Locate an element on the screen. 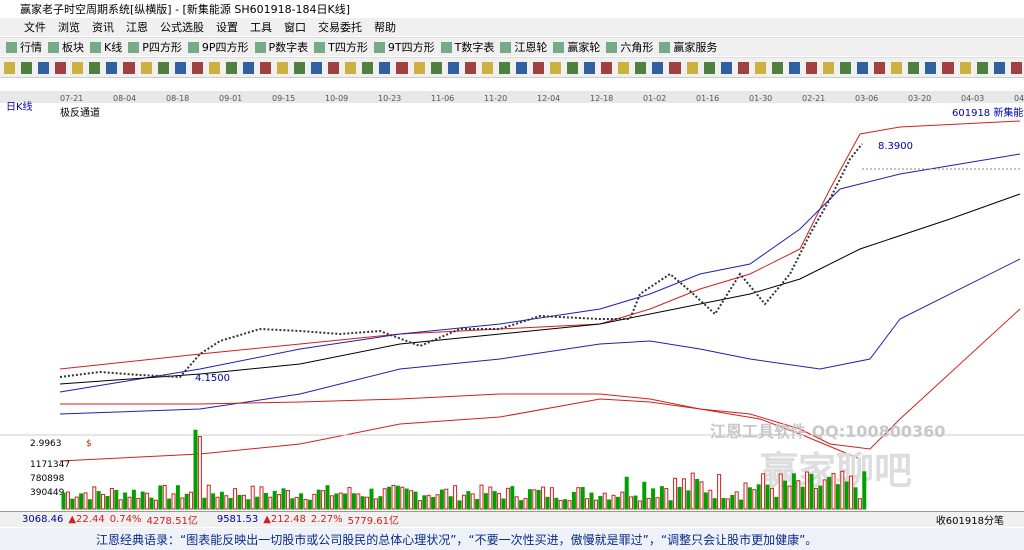 The width and height of the screenshot is (1024, 550). index-value: ▲212.48 is located at coordinates (284, 519).